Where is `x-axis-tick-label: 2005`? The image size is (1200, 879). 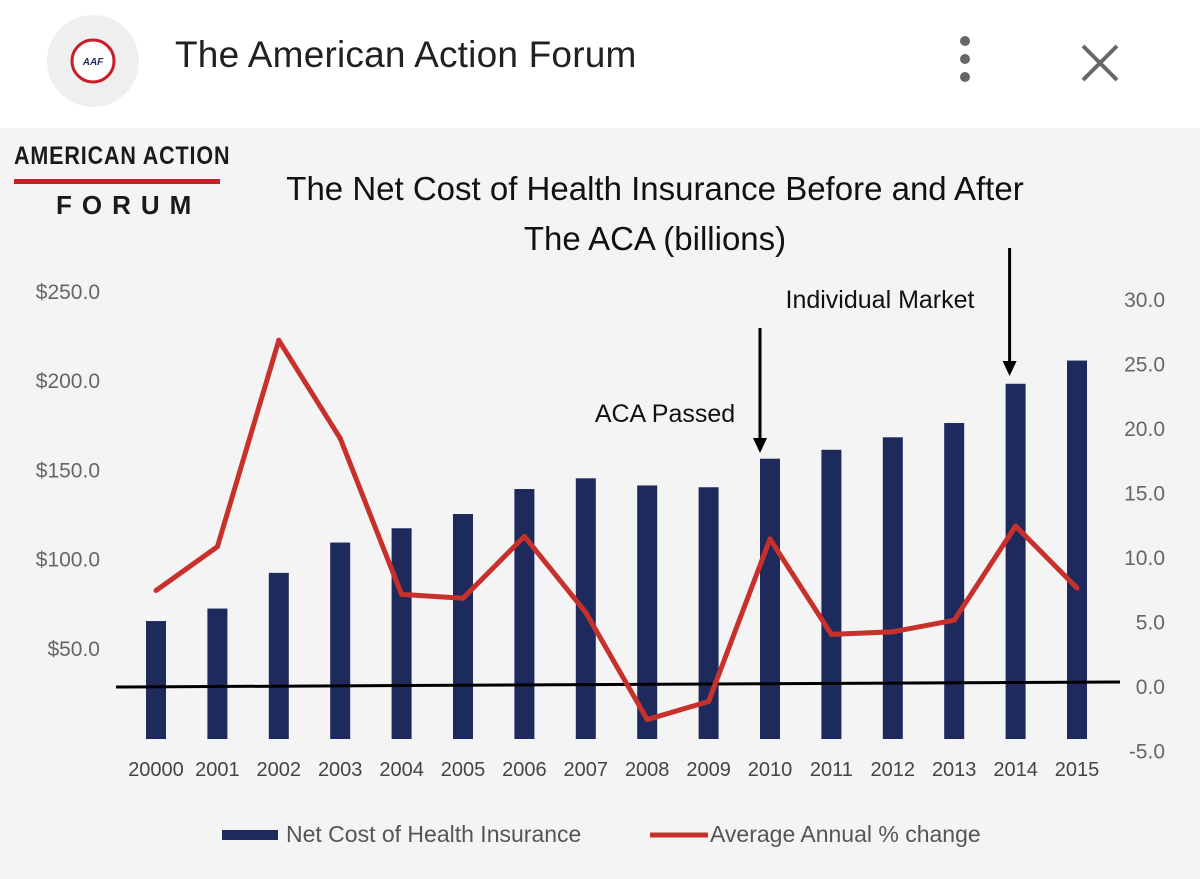
x-axis-tick-label: 2005 is located at coordinates (463, 770).